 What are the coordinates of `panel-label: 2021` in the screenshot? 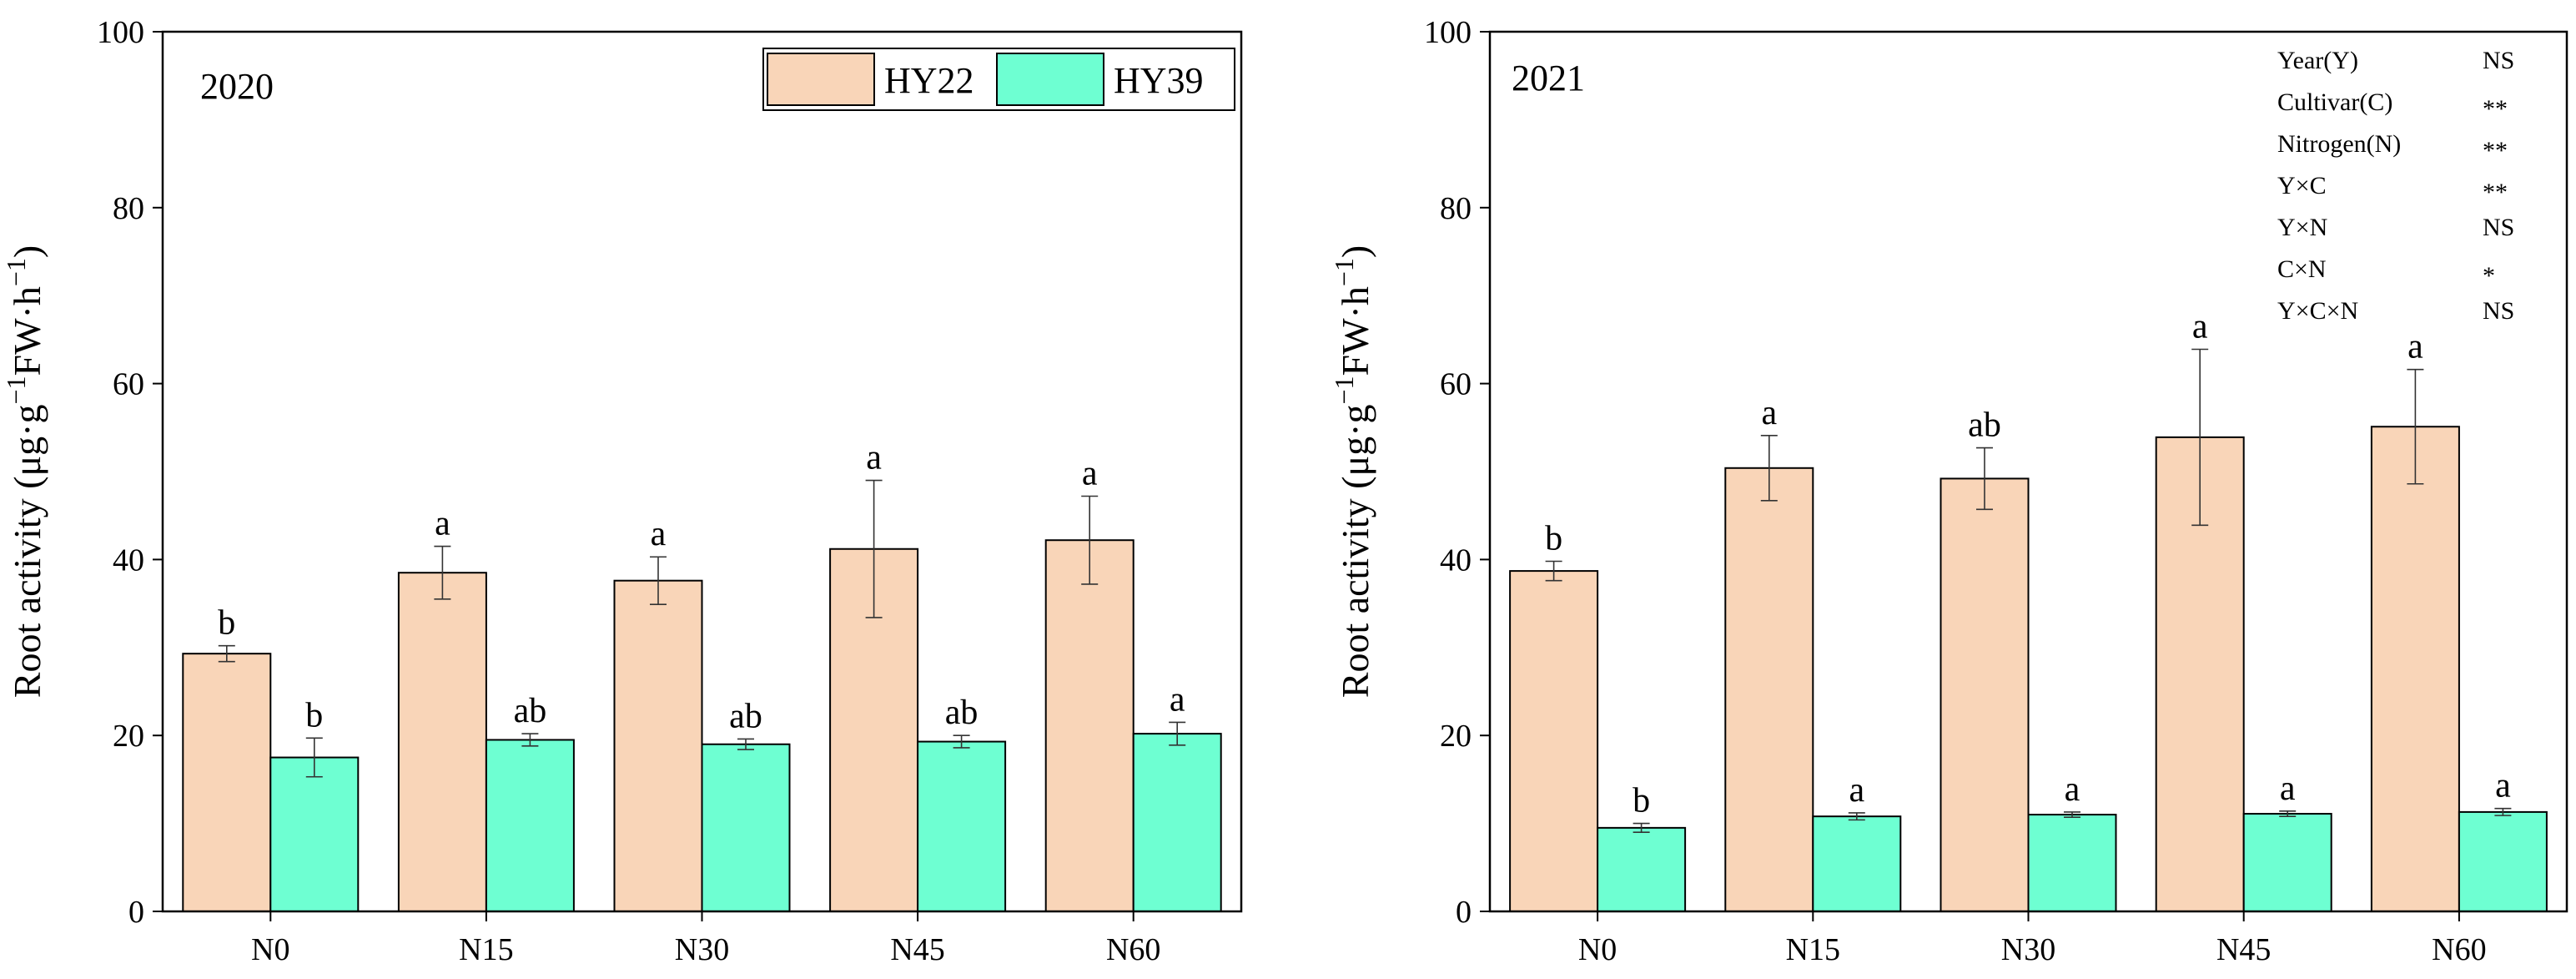 It's located at (1548, 78).